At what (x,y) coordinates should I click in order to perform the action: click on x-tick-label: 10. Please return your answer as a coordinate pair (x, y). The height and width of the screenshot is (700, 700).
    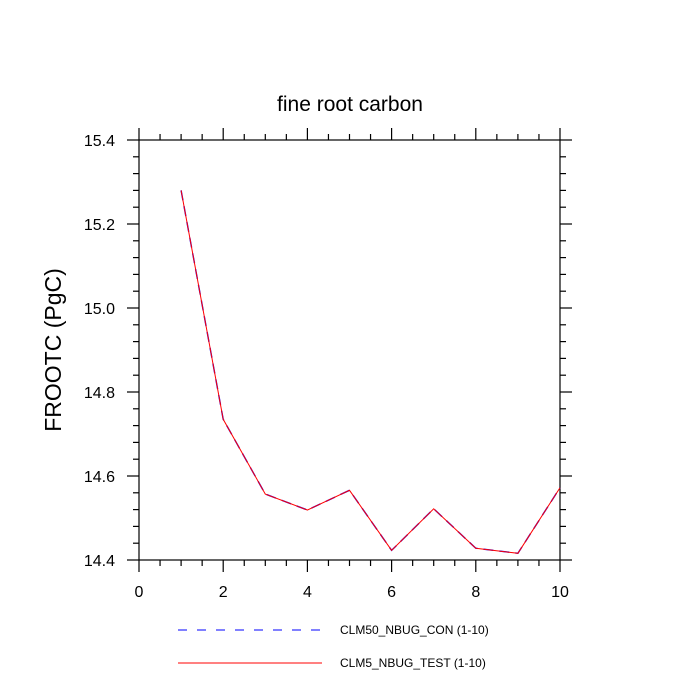
    Looking at the image, I should click on (560, 592).